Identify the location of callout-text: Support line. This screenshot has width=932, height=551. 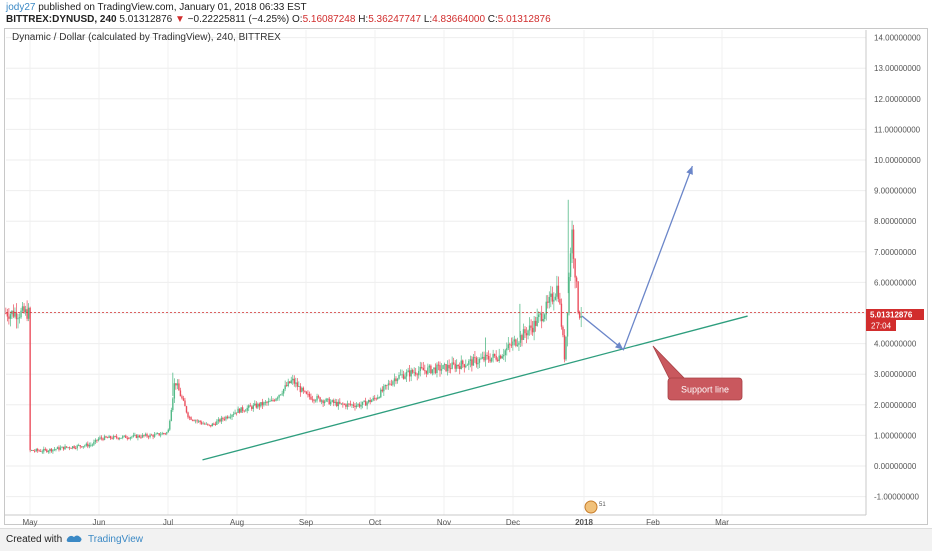
(705, 390).